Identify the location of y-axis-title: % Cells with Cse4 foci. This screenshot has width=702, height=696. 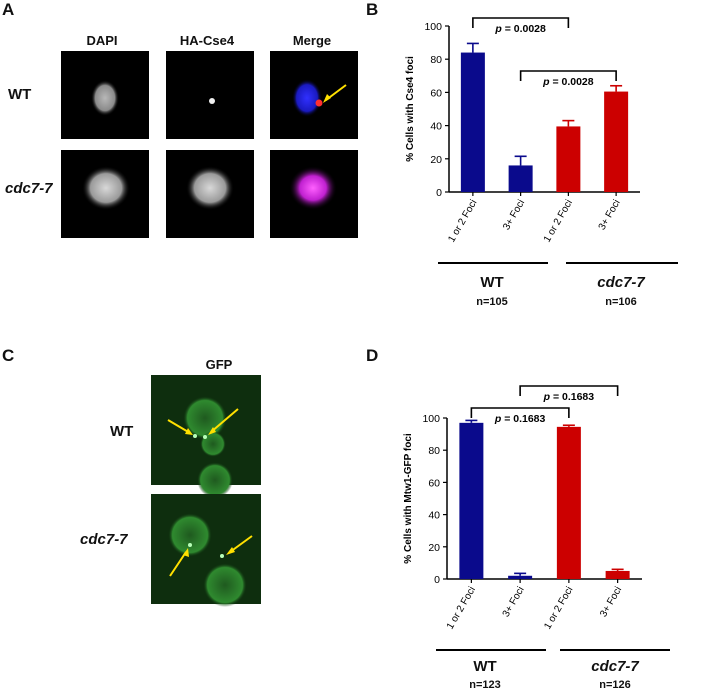
(410, 109).